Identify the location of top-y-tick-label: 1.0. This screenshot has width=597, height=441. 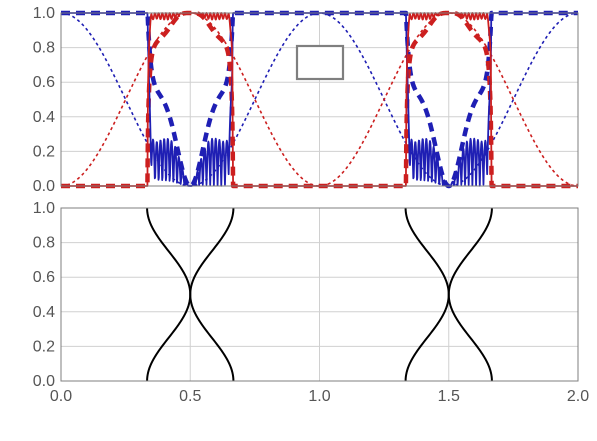
(44, 13).